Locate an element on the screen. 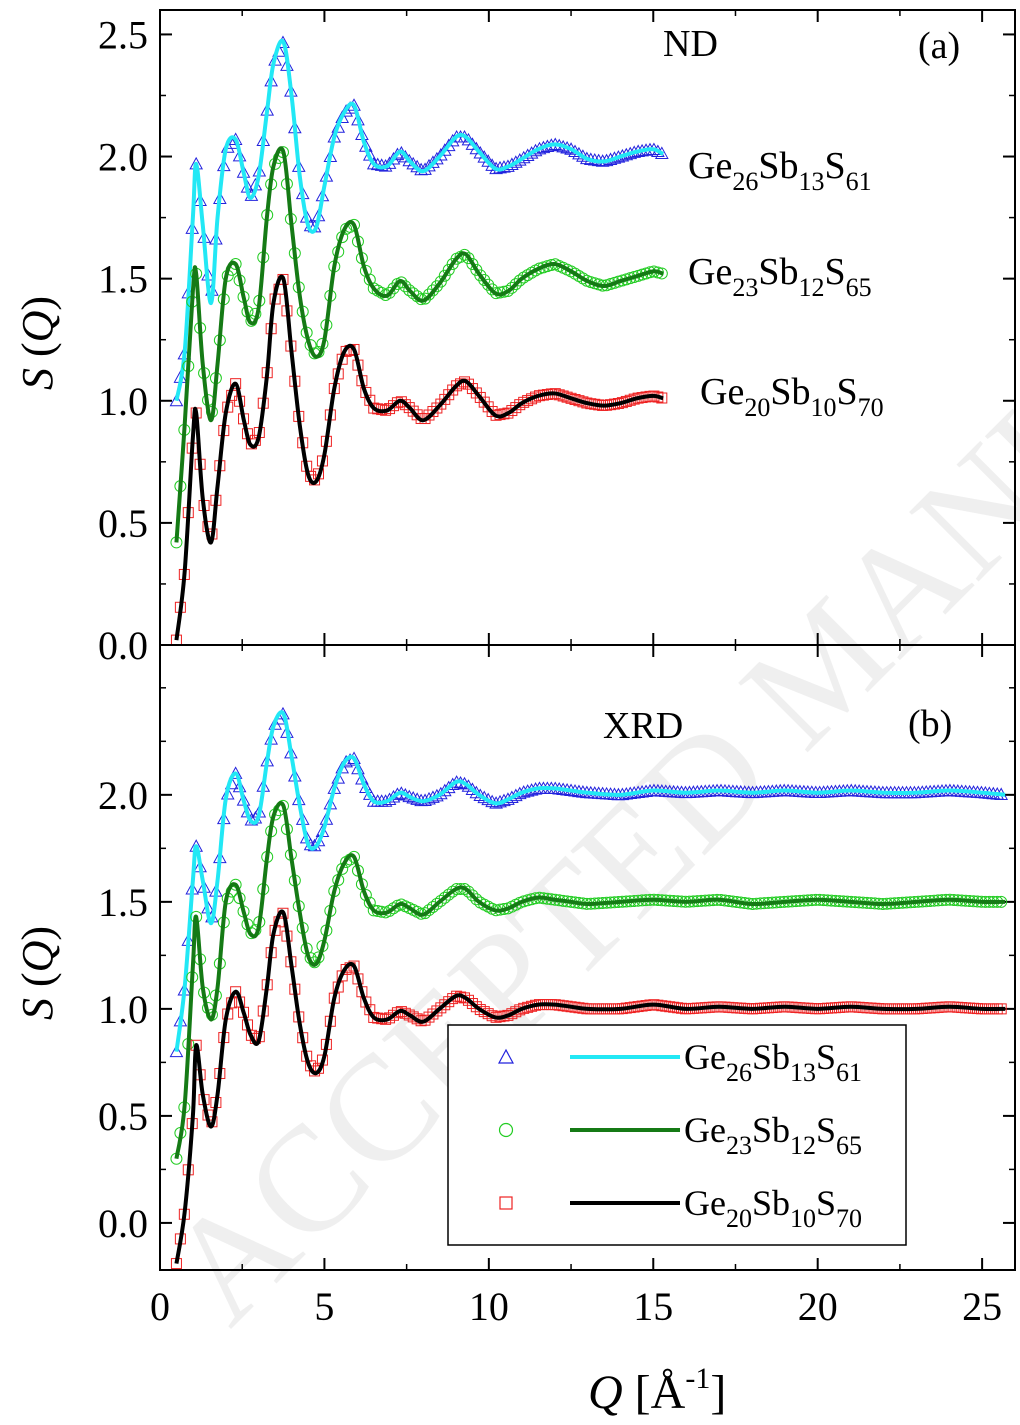 The image size is (1020, 1425). series-Ge20Sb10S70 is located at coordinates (419, 459).